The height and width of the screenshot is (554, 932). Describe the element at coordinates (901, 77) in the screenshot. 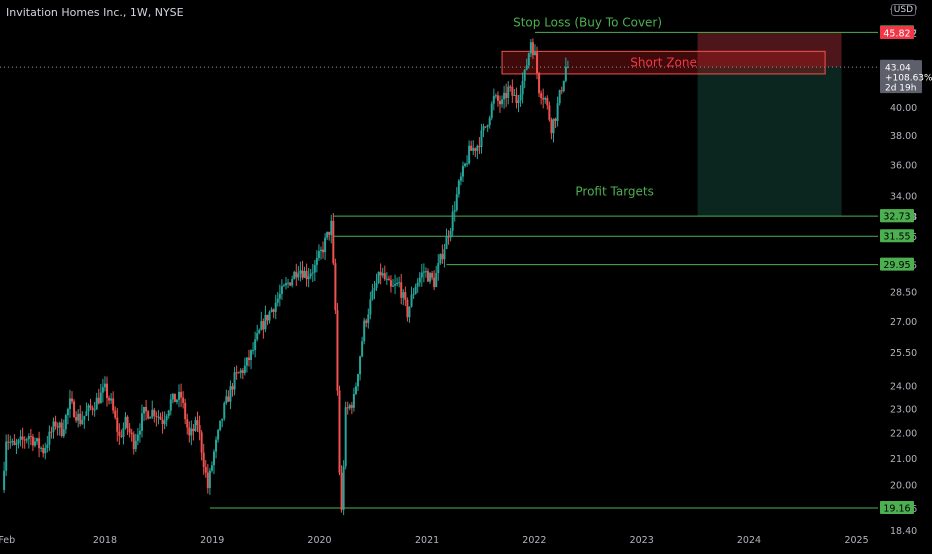

I see `current-price-tag` at that location.